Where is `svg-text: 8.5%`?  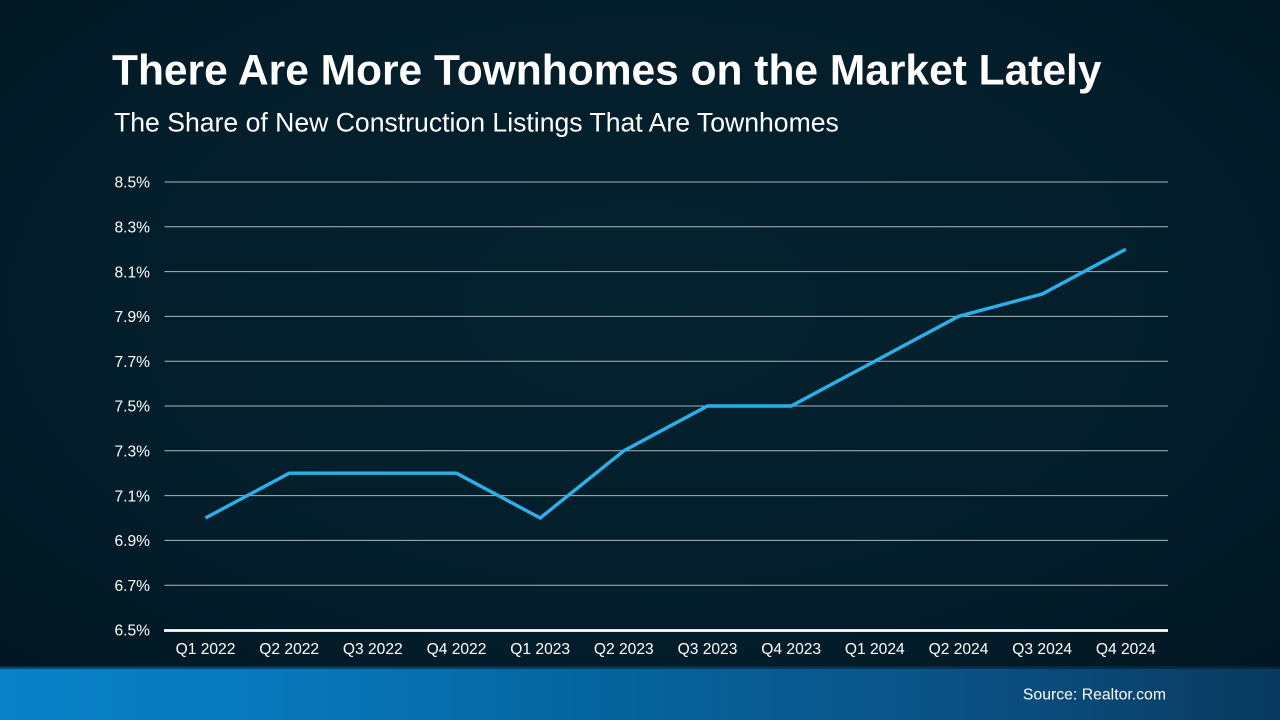
svg-text: 8.5% is located at coordinates (132, 183).